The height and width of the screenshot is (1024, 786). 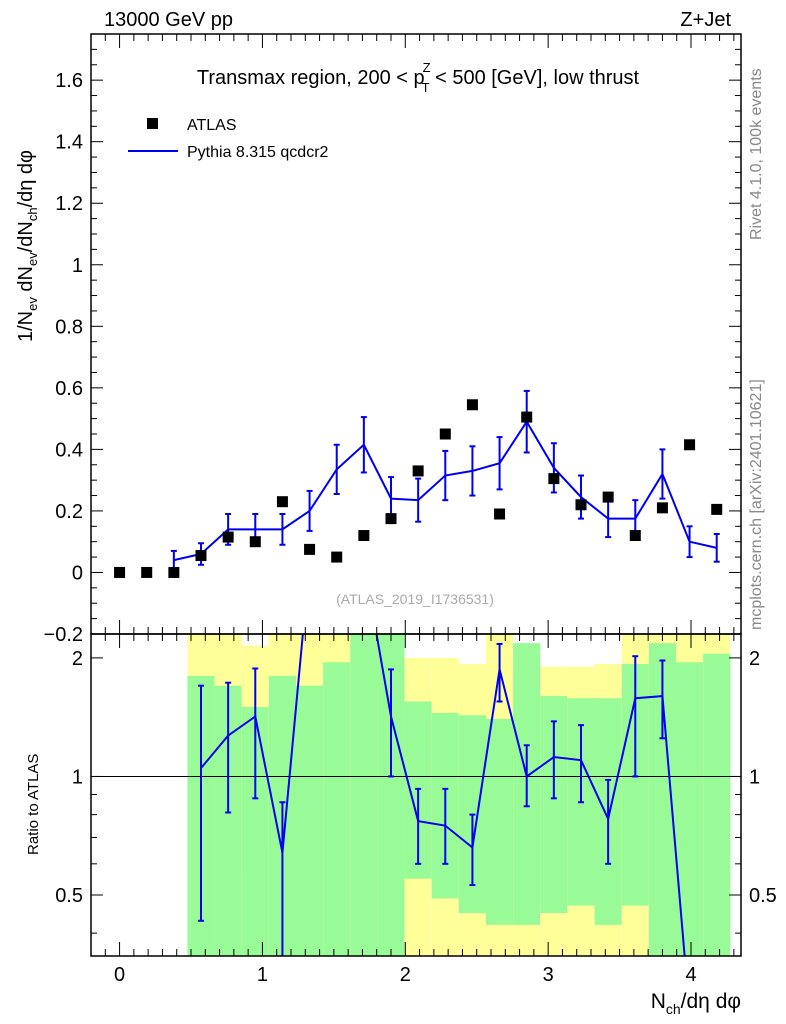 What do you see at coordinates (763, 896) in the screenshot?
I see `ratio-y-tick-label-right: 0.5` at bounding box center [763, 896].